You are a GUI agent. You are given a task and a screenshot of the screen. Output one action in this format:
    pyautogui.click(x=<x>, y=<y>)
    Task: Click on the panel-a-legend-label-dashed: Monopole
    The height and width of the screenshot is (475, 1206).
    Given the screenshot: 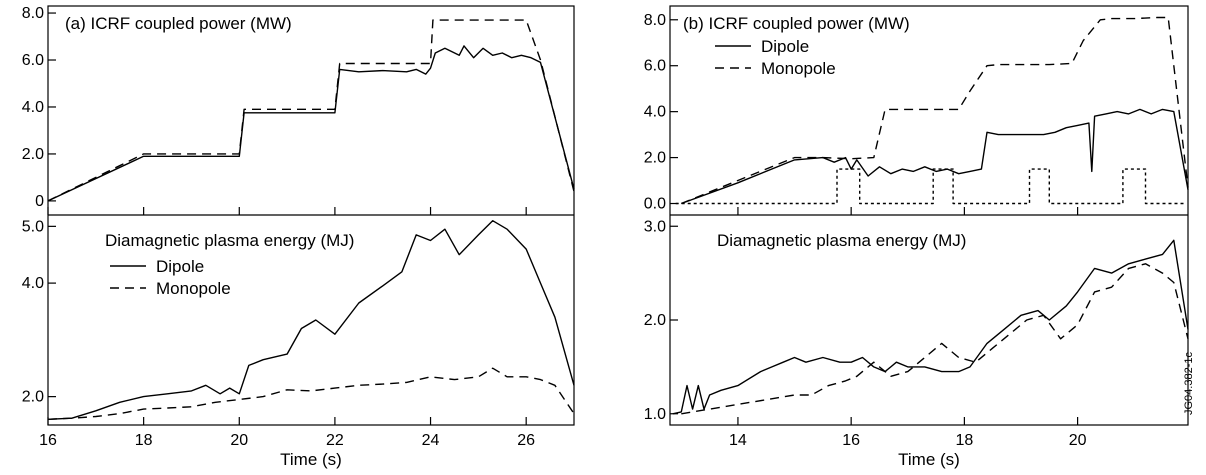 What is the action you would take?
    pyautogui.click(x=193, y=288)
    